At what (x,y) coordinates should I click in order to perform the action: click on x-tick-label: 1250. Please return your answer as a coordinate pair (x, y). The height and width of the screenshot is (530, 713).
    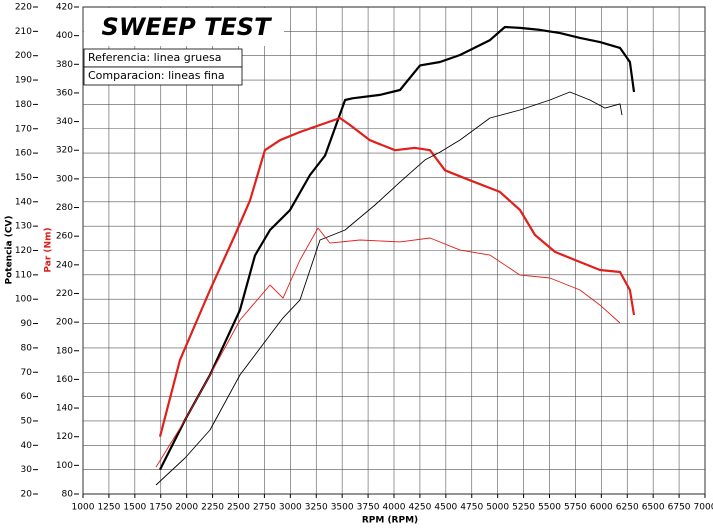
    Looking at the image, I should click on (108, 508).